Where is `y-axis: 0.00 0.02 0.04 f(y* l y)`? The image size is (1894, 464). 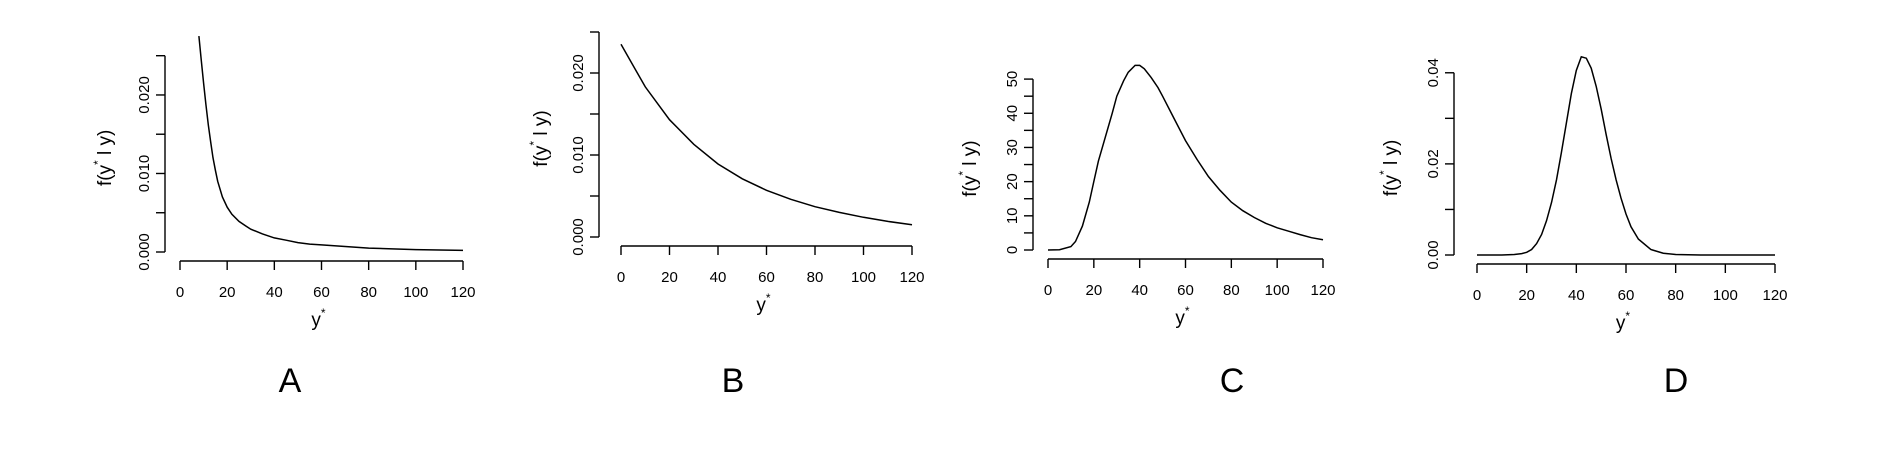
y-axis: 0.00 0.02 0.04 f(y* l y) is located at coordinates (1416, 164).